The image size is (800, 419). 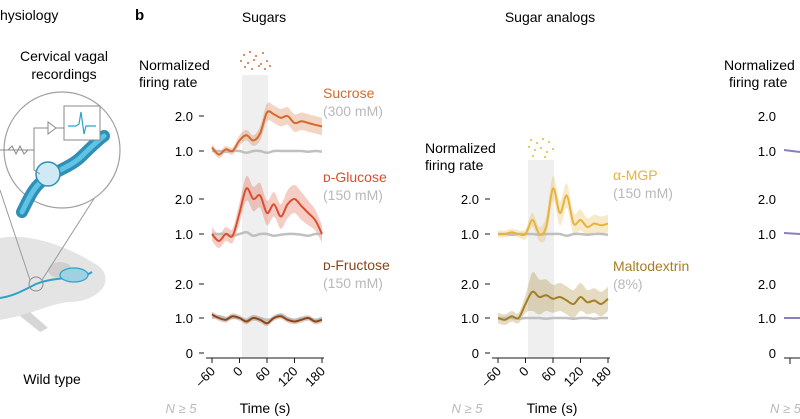 What do you see at coordinates (460, 148) in the screenshot?
I see `analogs-ylabel-line1: Normalized` at bounding box center [460, 148].